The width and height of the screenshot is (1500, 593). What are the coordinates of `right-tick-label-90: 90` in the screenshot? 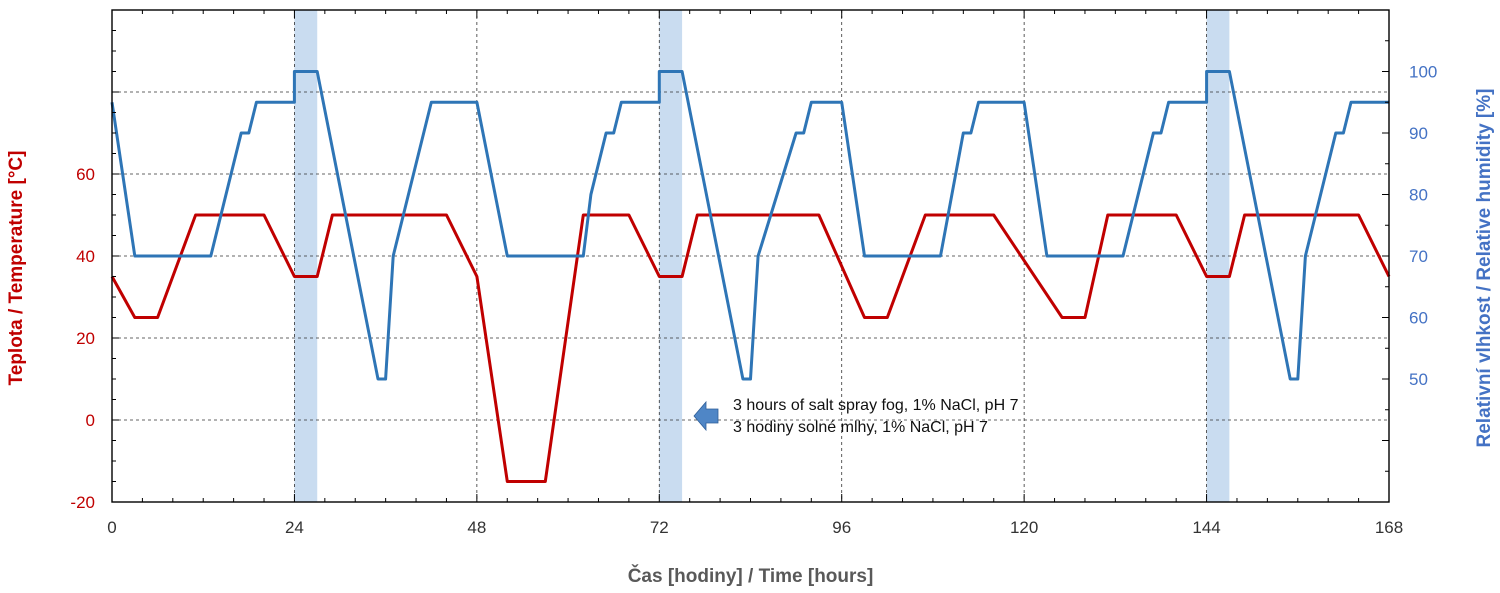 It's located at (1418, 133).